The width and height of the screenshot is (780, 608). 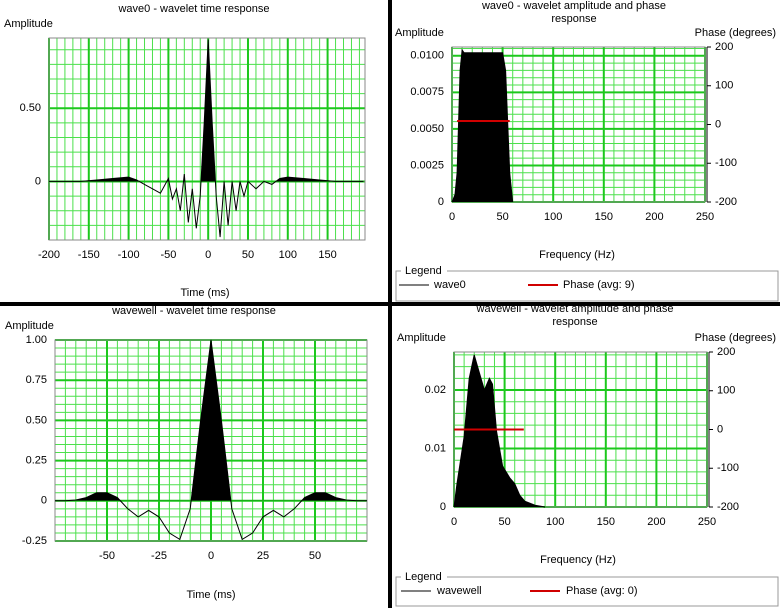 What do you see at coordinates (194, 9) in the screenshot?
I see `chart-title: wave0 - wavelet time response` at bounding box center [194, 9].